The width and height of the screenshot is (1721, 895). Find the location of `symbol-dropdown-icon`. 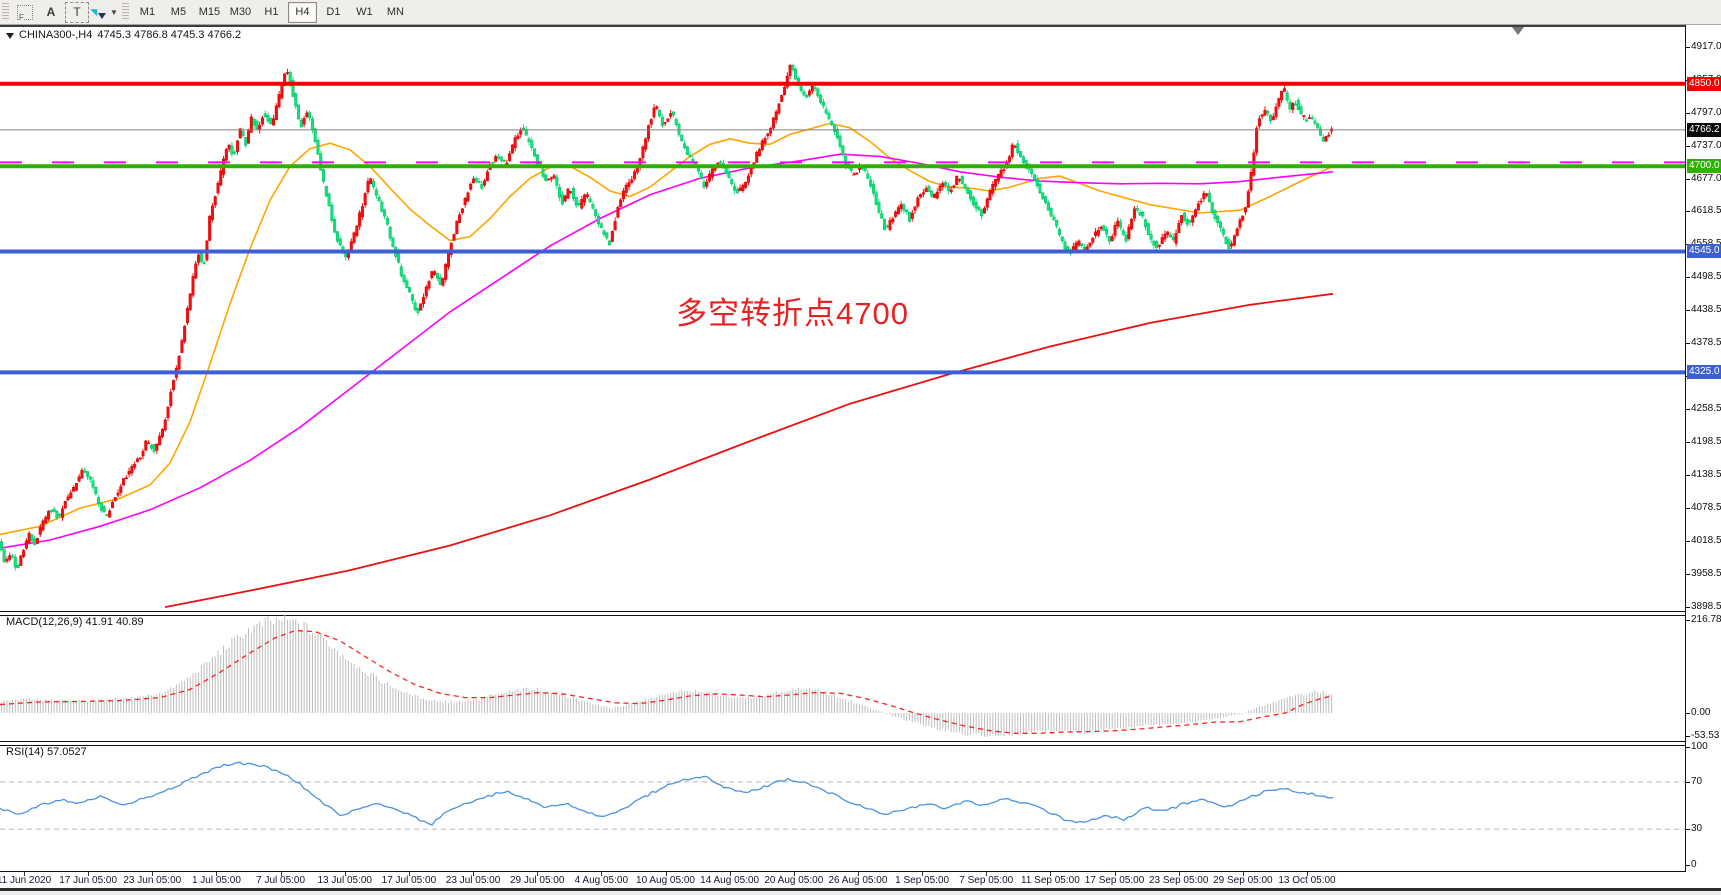

symbol-dropdown-icon is located at coordinates (10, 36).